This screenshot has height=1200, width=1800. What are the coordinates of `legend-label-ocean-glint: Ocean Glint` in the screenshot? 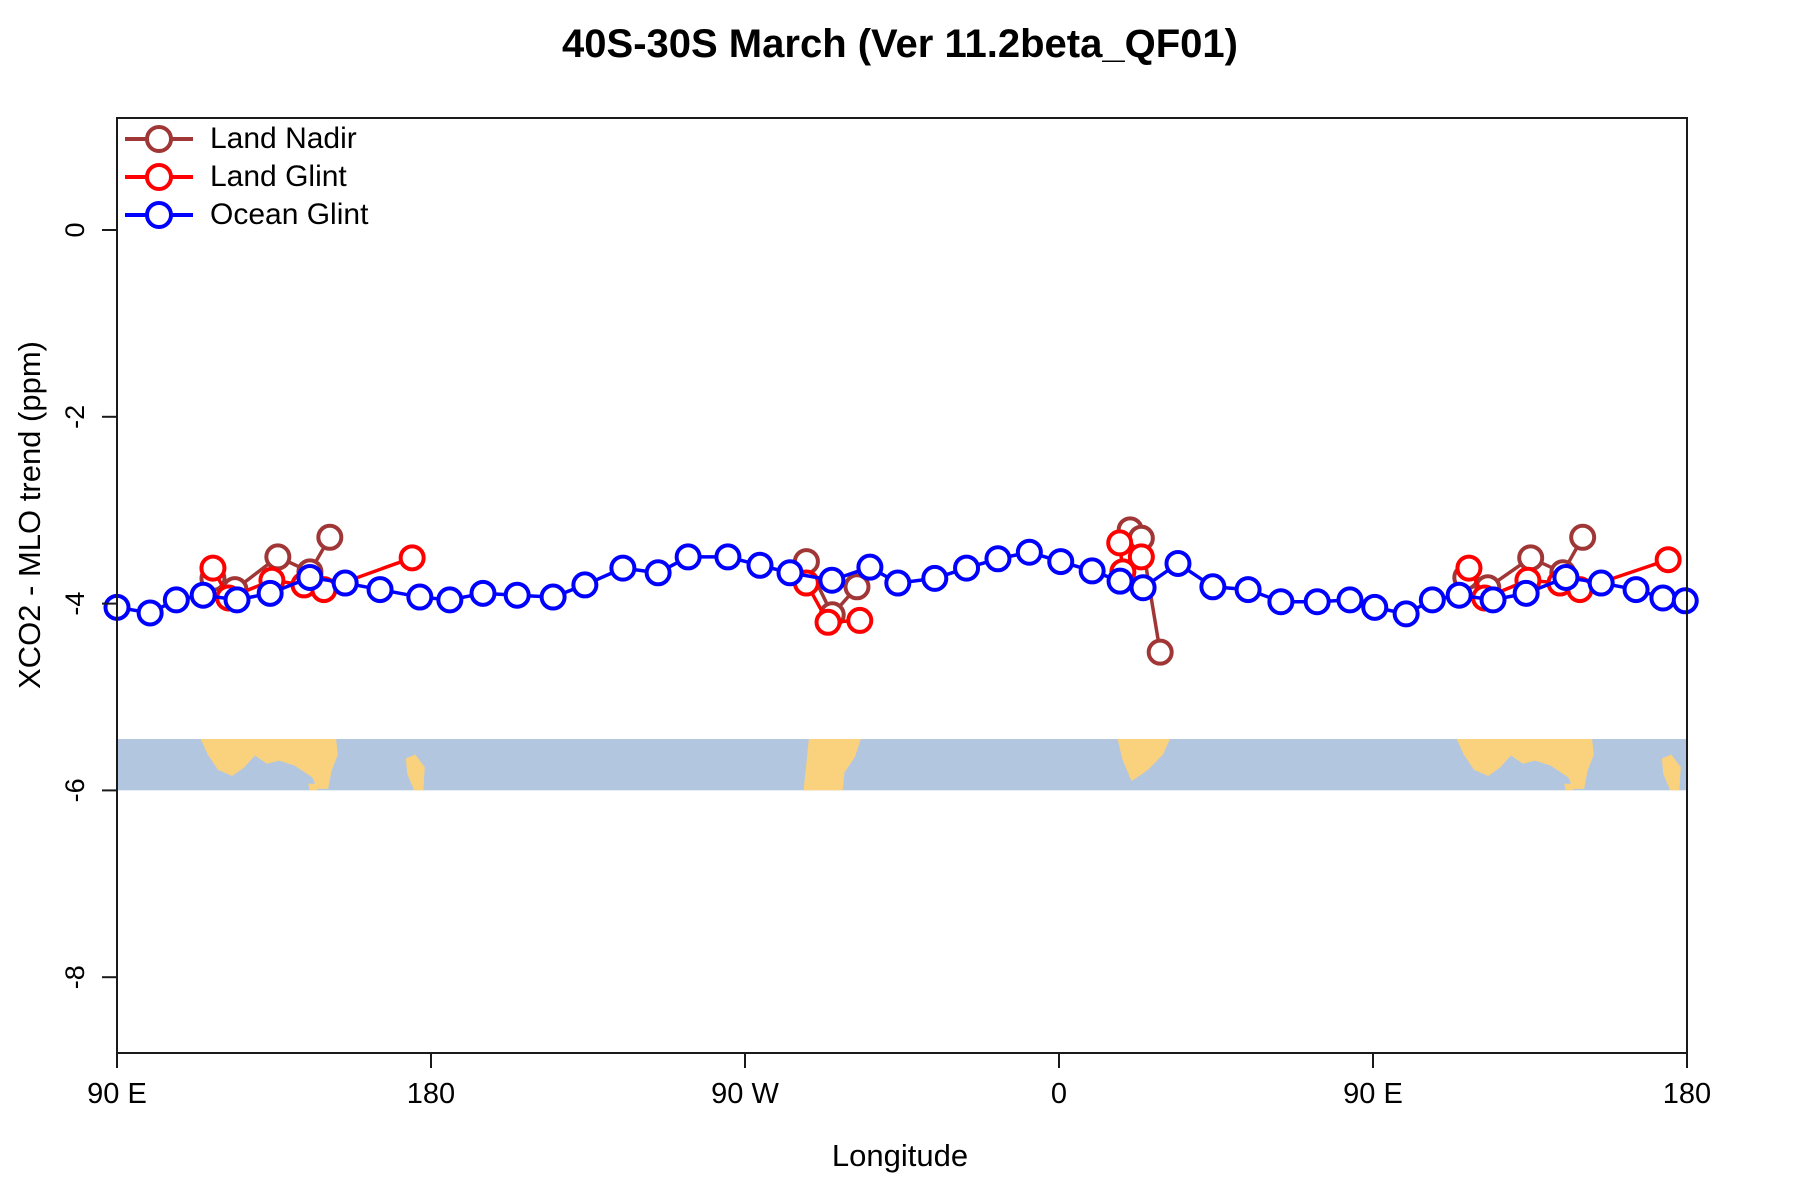 It's located at (289, 214).